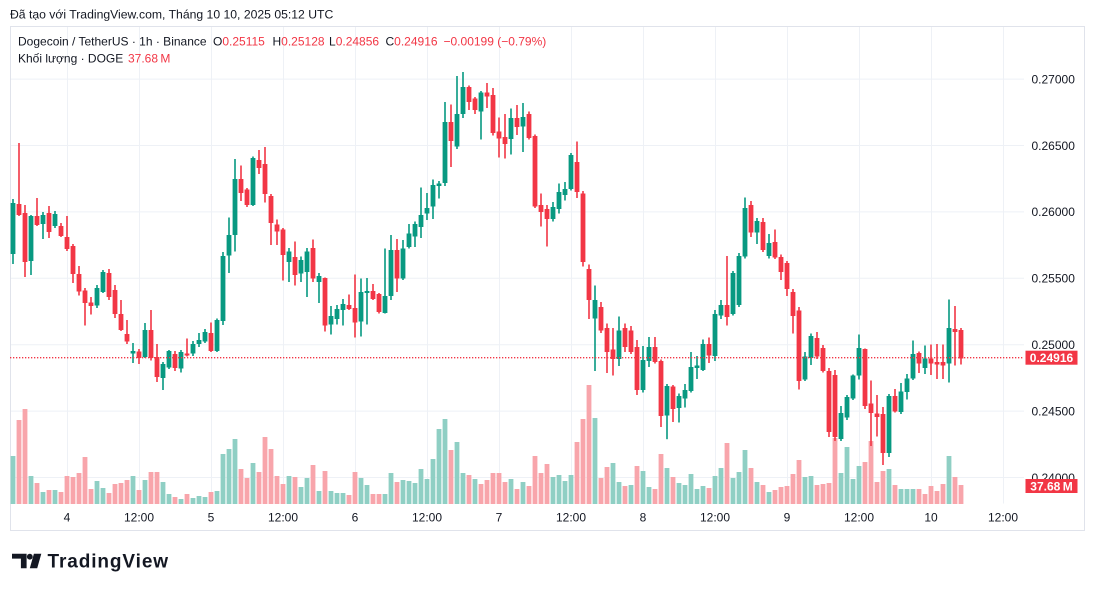 This screenshot has width=1094, height=592. What do you see at coordinates (931, 518) in the screenshot?
I see `svg-text: 10` at bounding box center [931, 518].